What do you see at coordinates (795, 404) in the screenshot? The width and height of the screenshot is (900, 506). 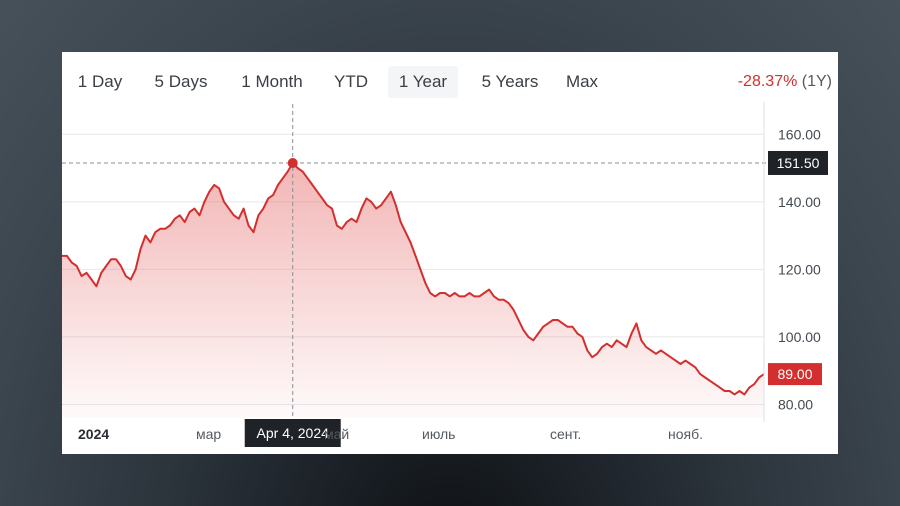 I see `y-tick-label: 80.00` at bounding box center [795, 404].